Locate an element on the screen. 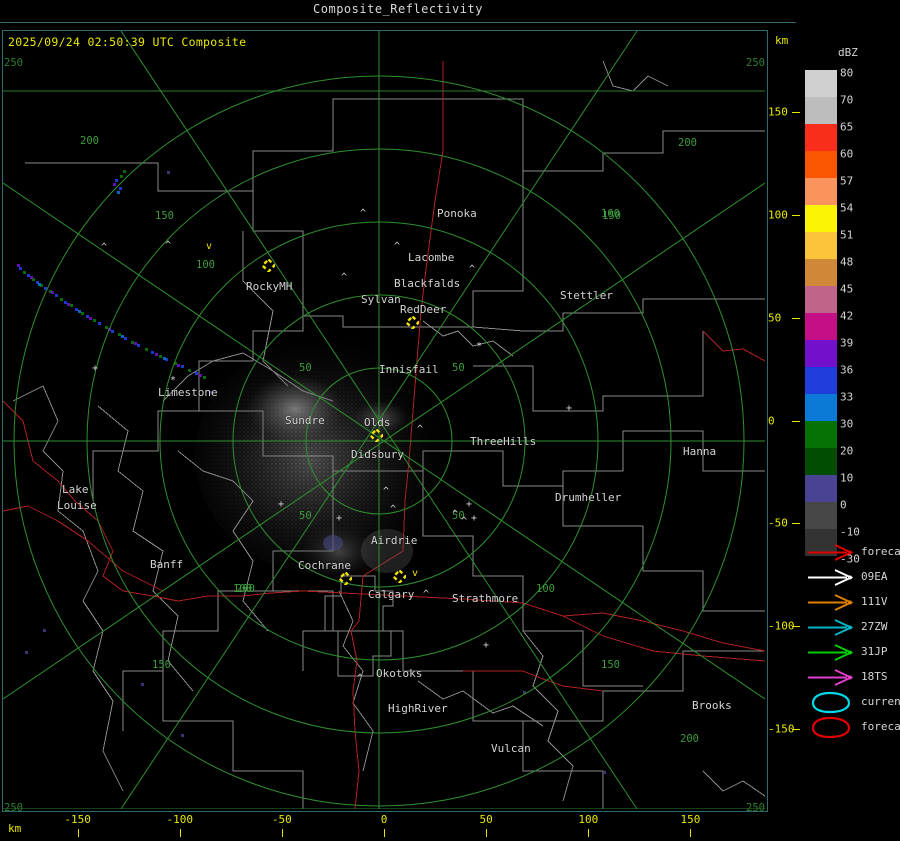 Image resolution: width=900 pixels, height=841 pixels. range-ring-label: 150 is located at coordinates (161, 665).